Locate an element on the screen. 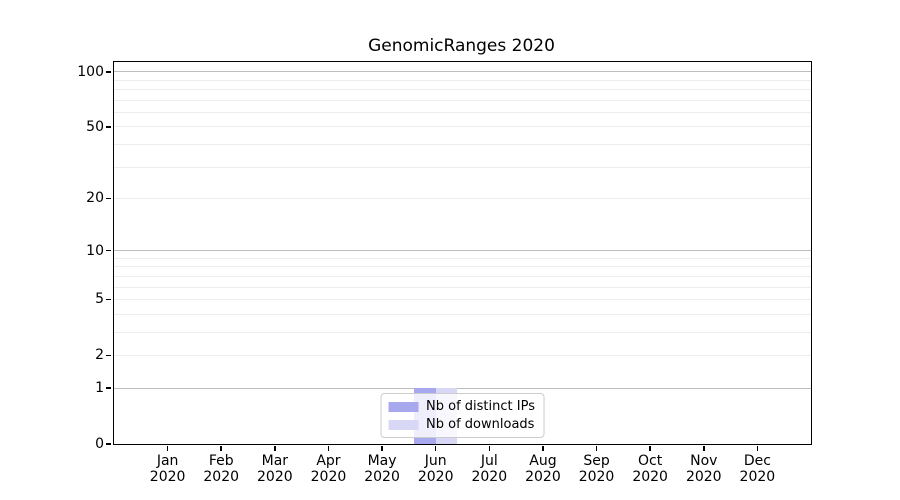  x-tick-month: Oct is located at coordinates (650, 461).